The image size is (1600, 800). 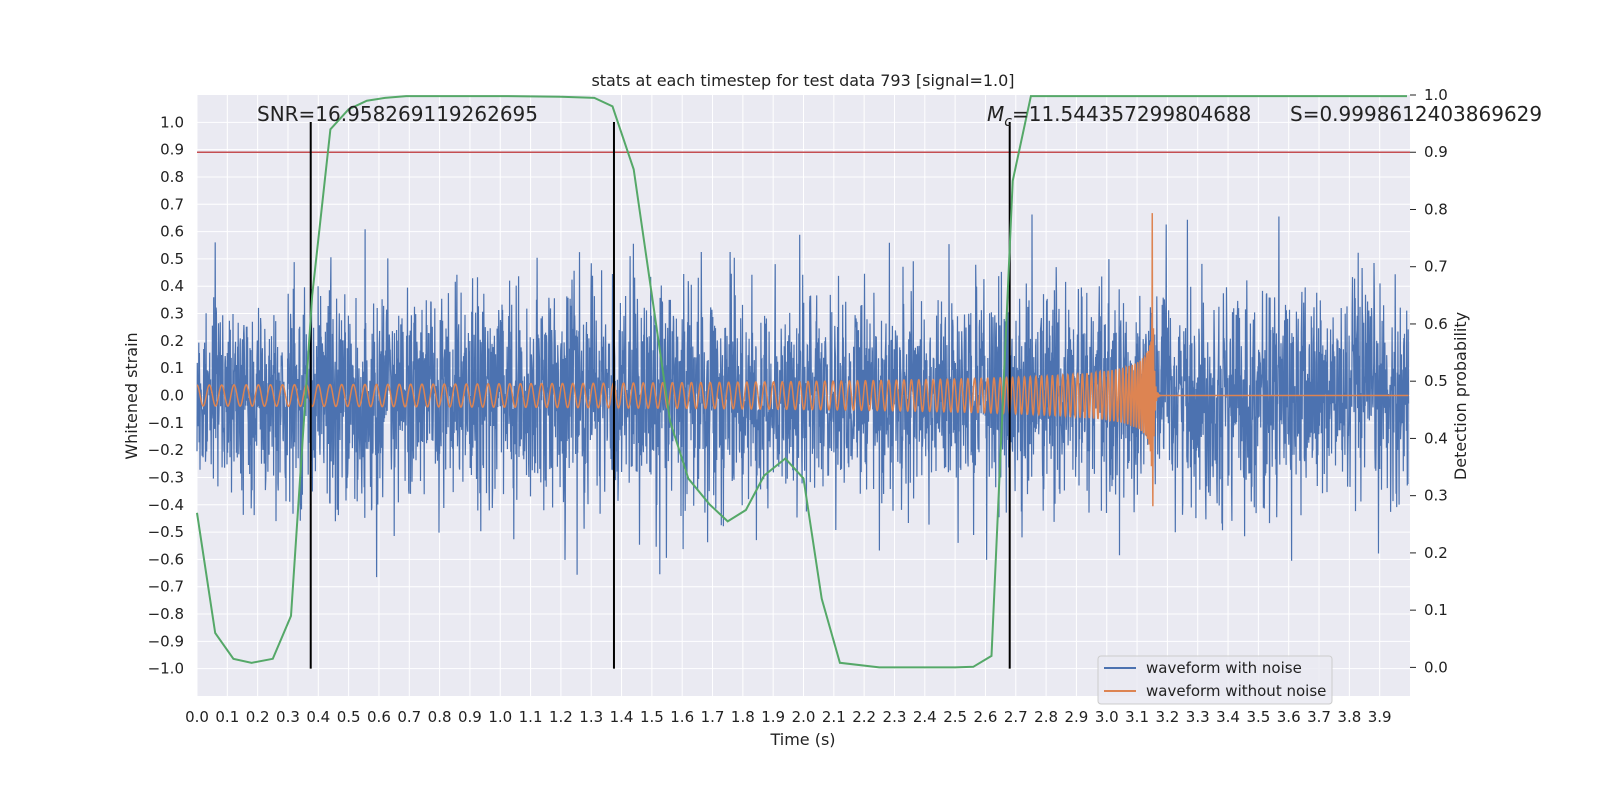 I want to click on snr-annotation: SNR=16.958269119262695, so click(x=397, y=114).